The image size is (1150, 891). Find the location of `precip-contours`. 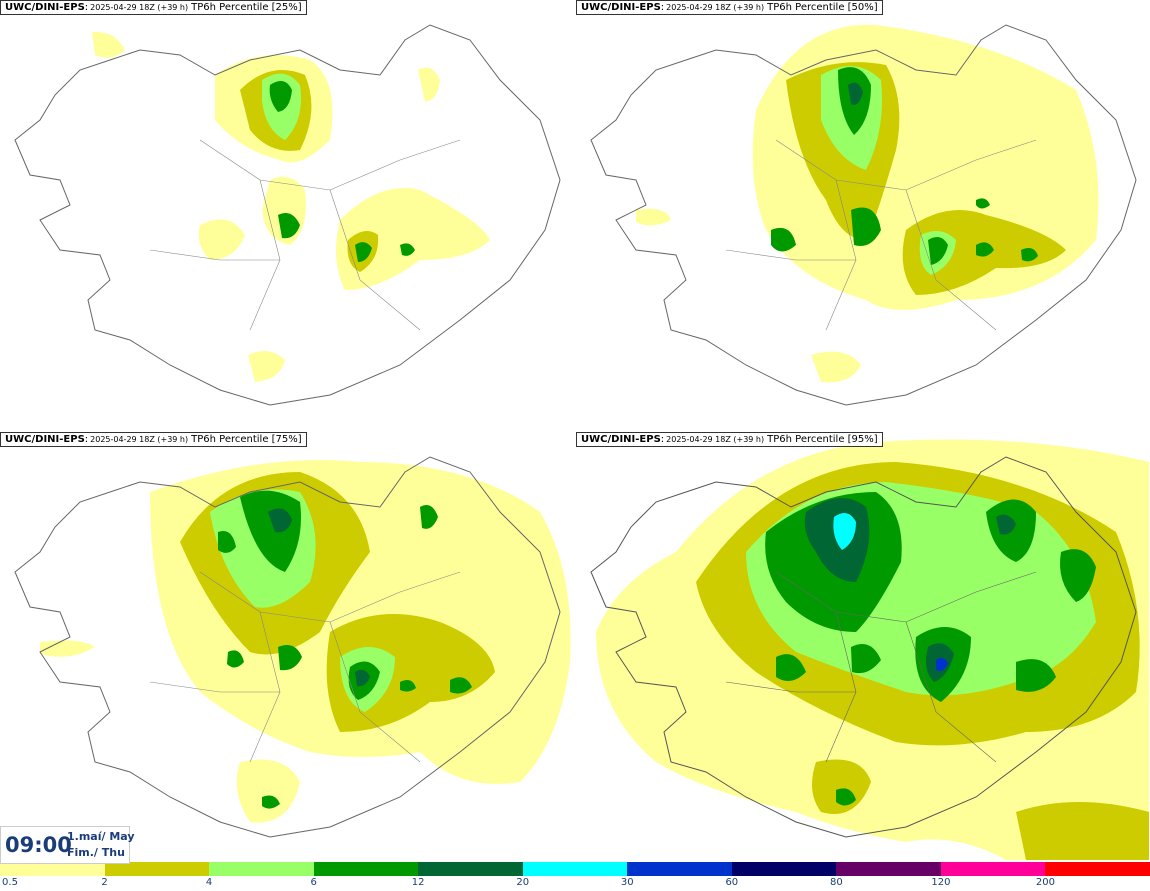

precip-contours is located at coordinates (291, 206).